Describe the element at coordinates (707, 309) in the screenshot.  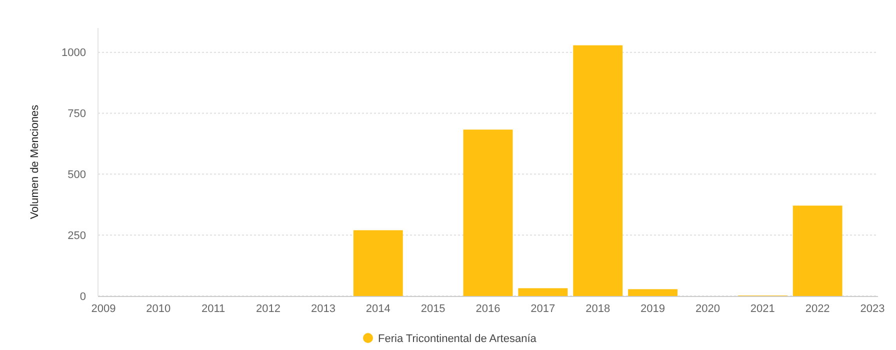
I see `x-tick-label: 2020` at that location.